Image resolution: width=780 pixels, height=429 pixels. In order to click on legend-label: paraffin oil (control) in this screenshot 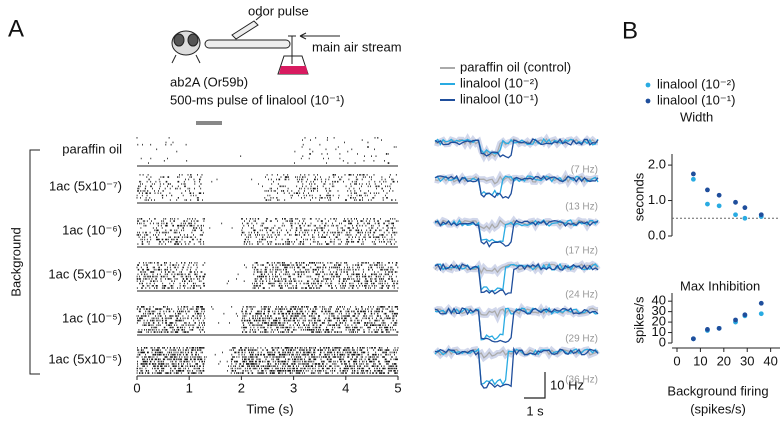, I will do `click(515, 66)`.